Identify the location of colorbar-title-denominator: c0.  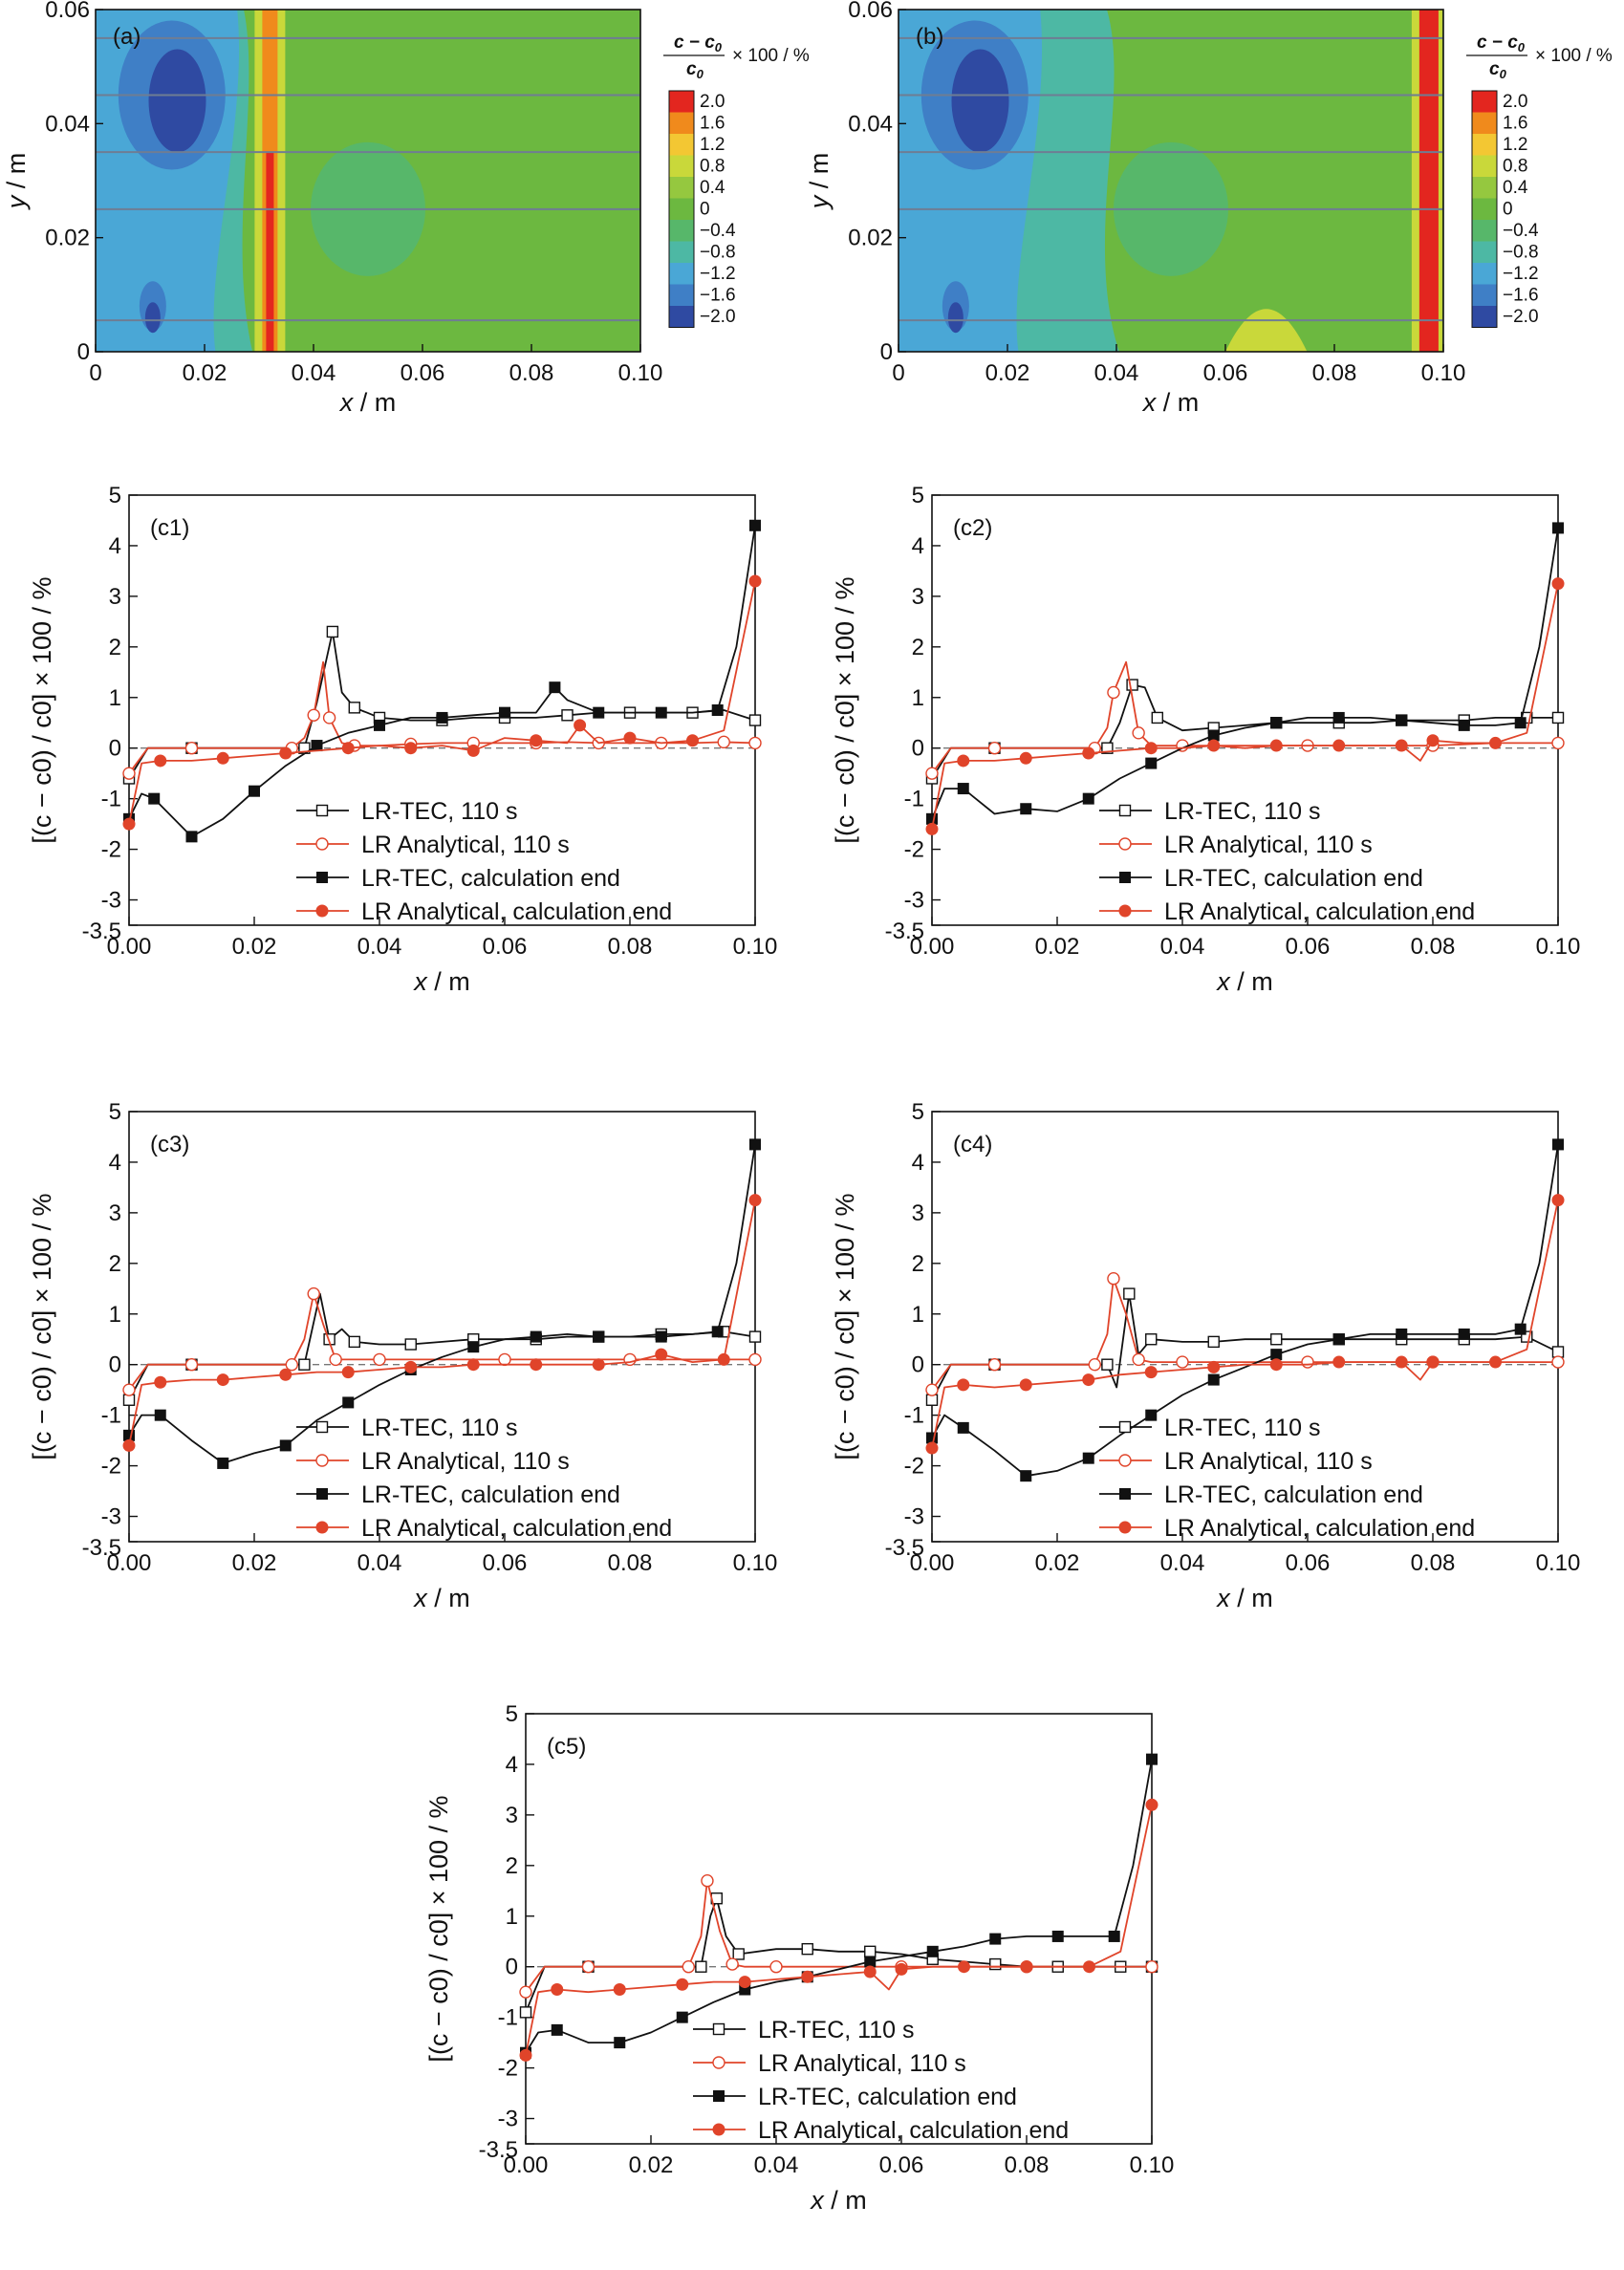
(1498, 70).